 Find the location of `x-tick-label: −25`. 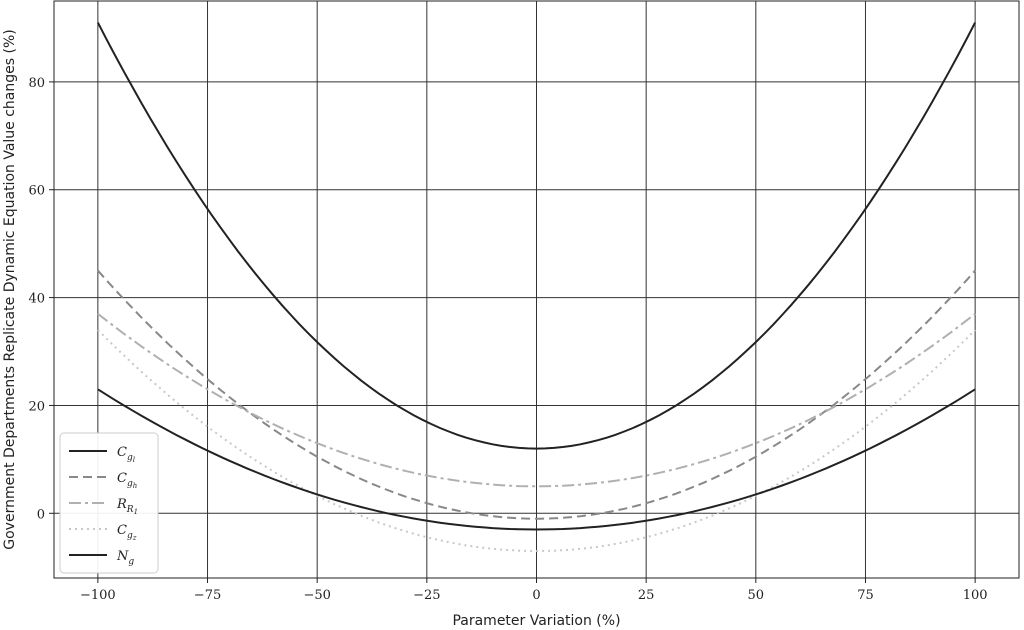

x-tick-label: −25 is located at coordinates (426, 595).